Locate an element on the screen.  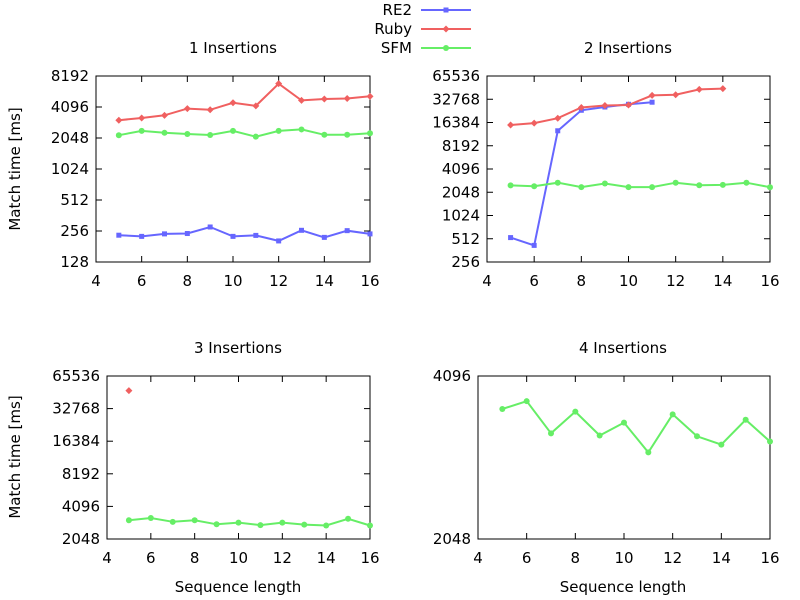
y-axis-label: Match time [ms] is located at coordinates (15, 456).